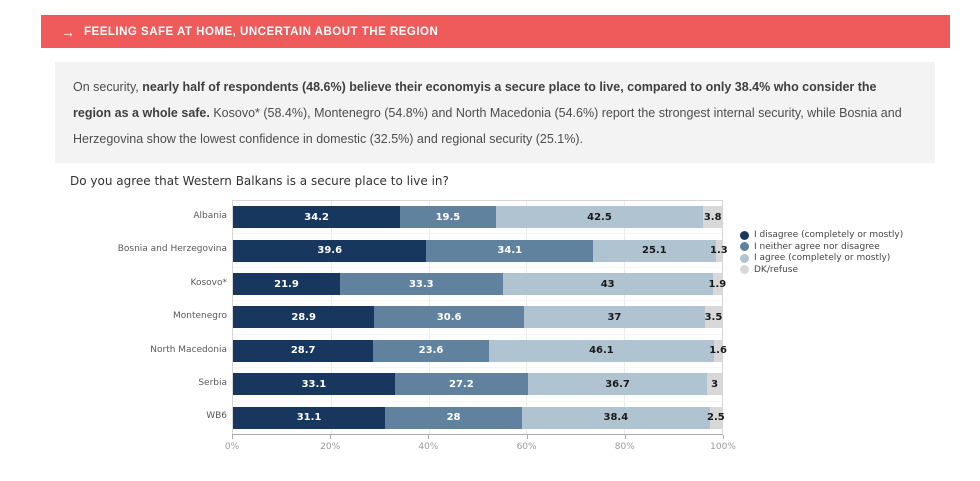 This screenshot has width=980, height=481. What do you see at coordinates (615, 417) in the screenshot?
I see `bar-segment: 38.4` at bounding box center [615, 417].